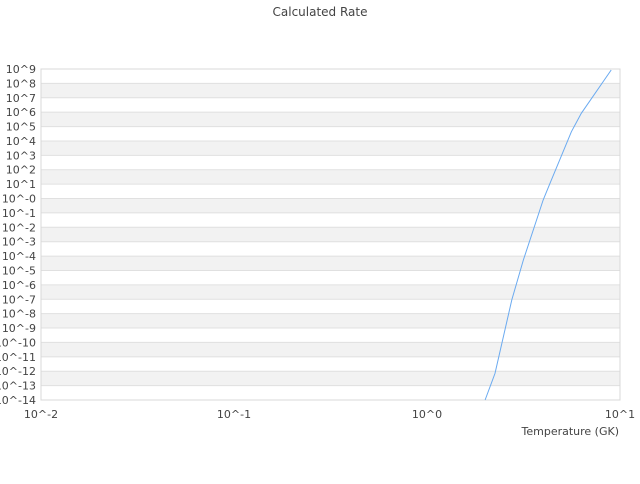  What do you see at coordinates (19, 227) in the screenshot?
I see `y-tick-label: 10^-2` at bounding box center [19, 227].